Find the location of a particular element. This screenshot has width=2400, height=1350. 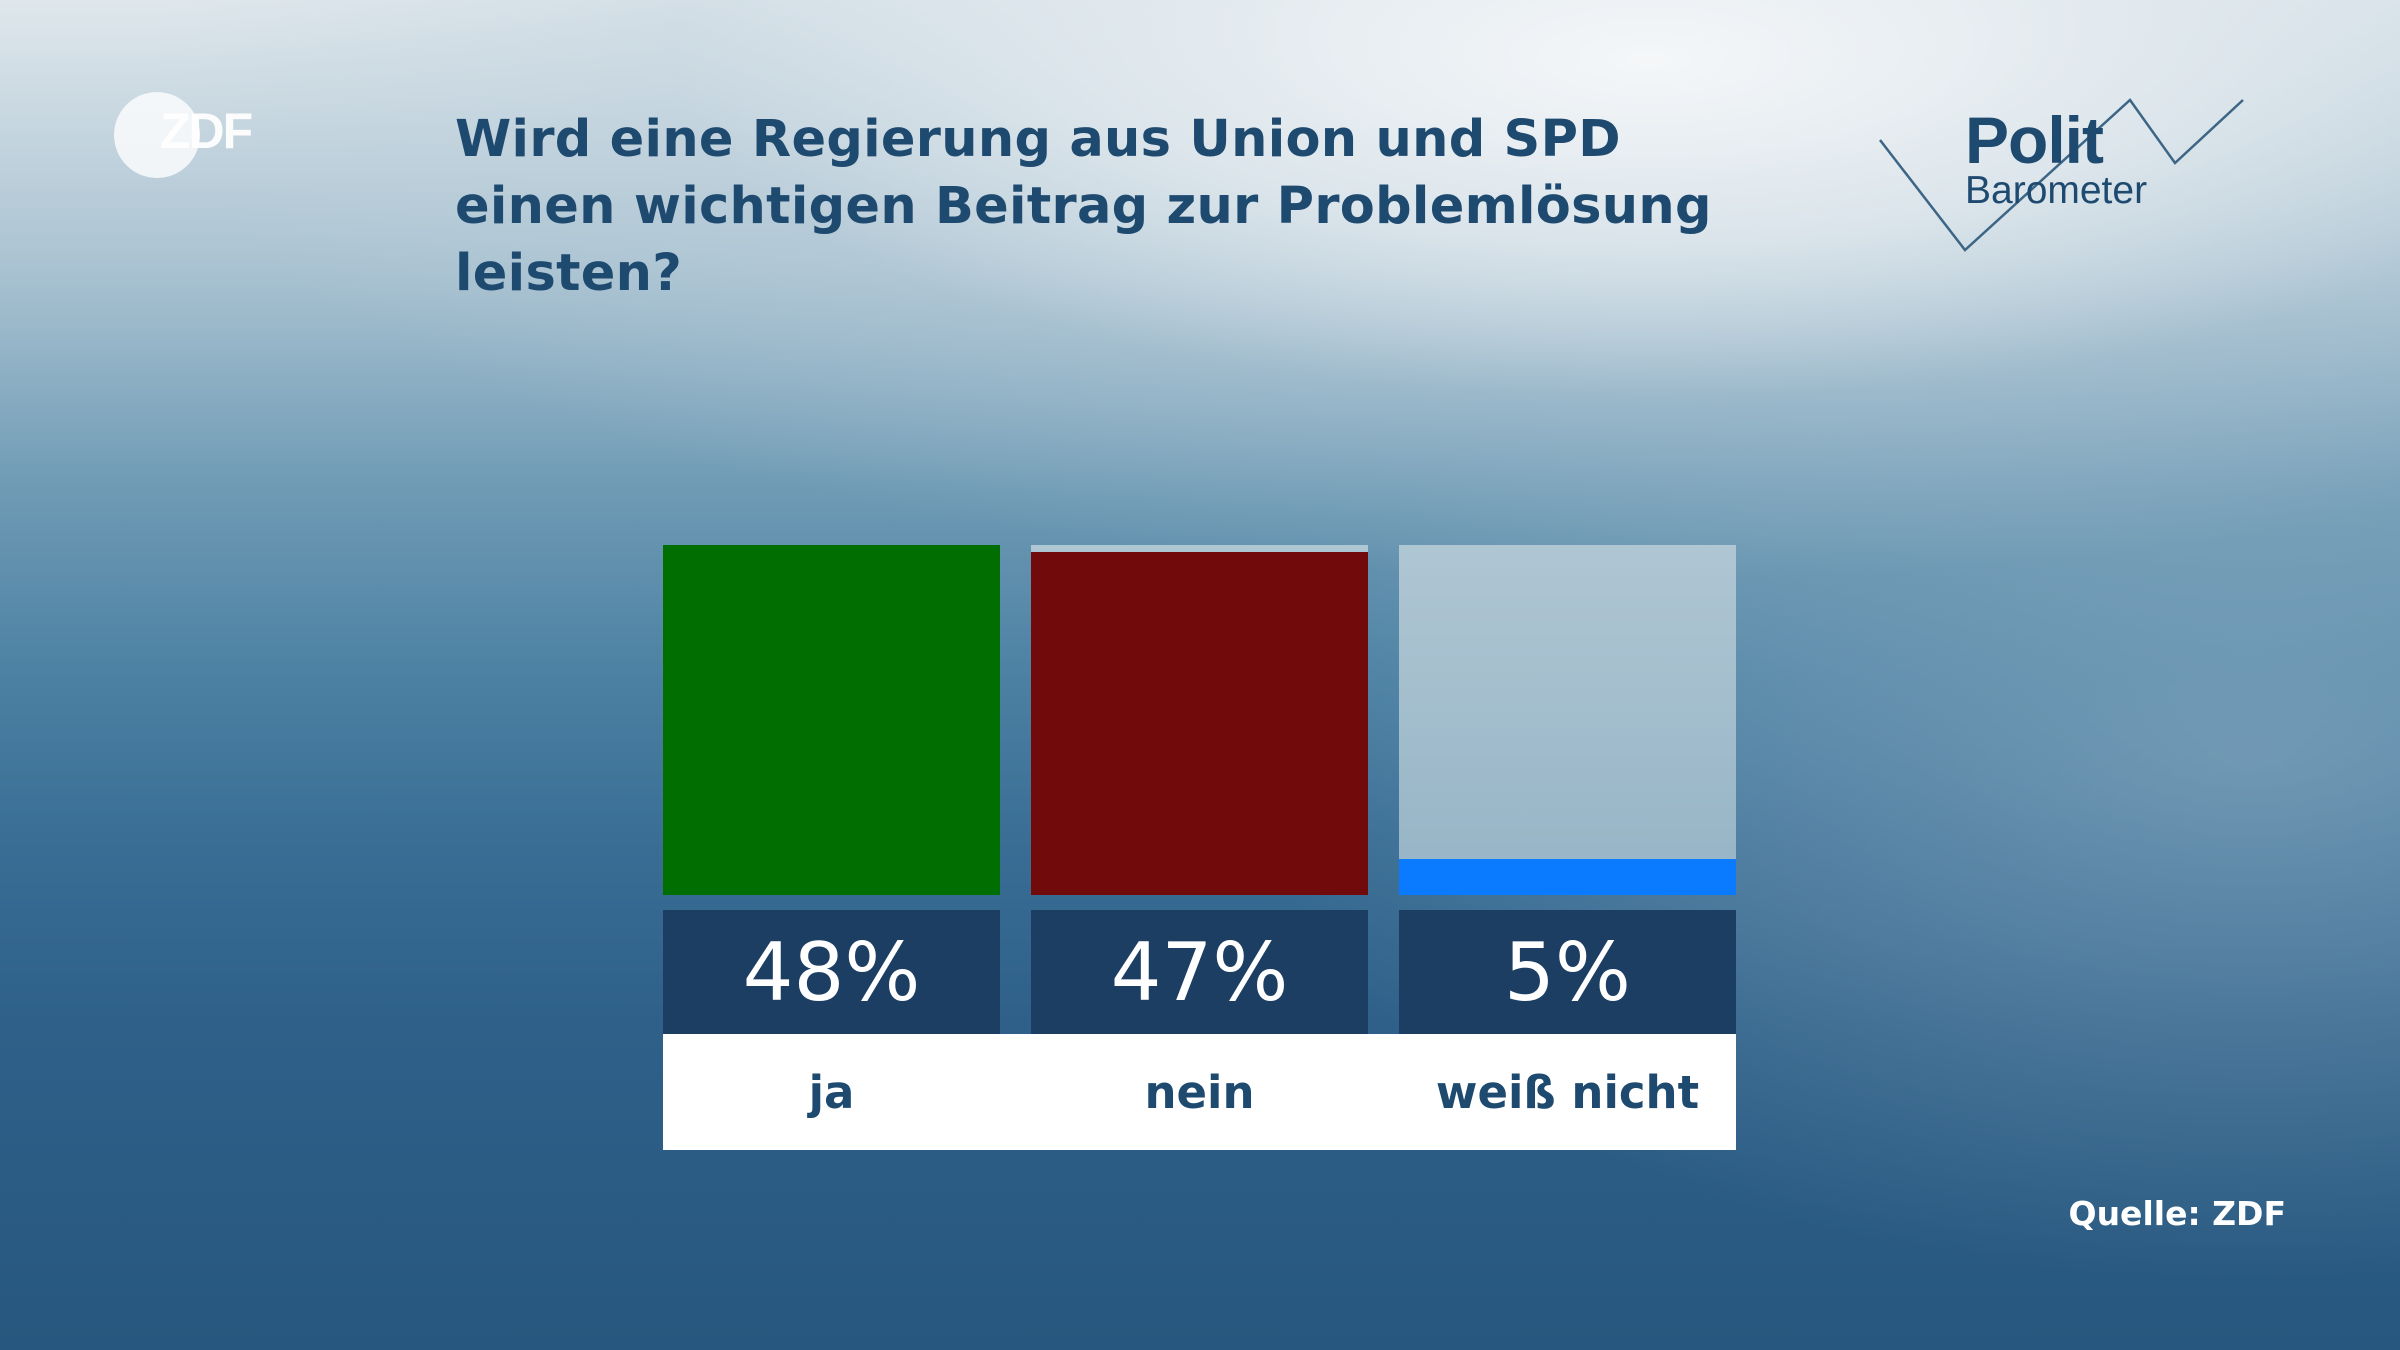

category-label-row: ja nein weiß nicht is located at coordinates (1199, 1092).